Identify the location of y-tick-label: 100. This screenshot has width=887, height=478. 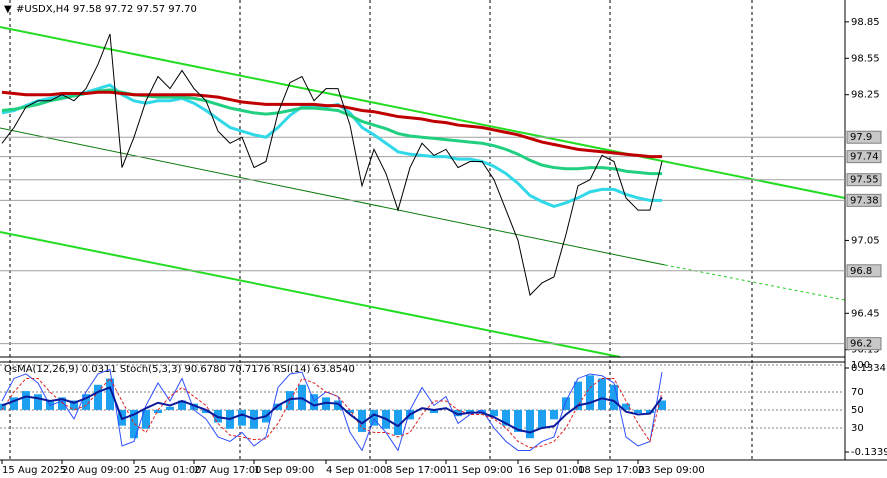
(860, 365).